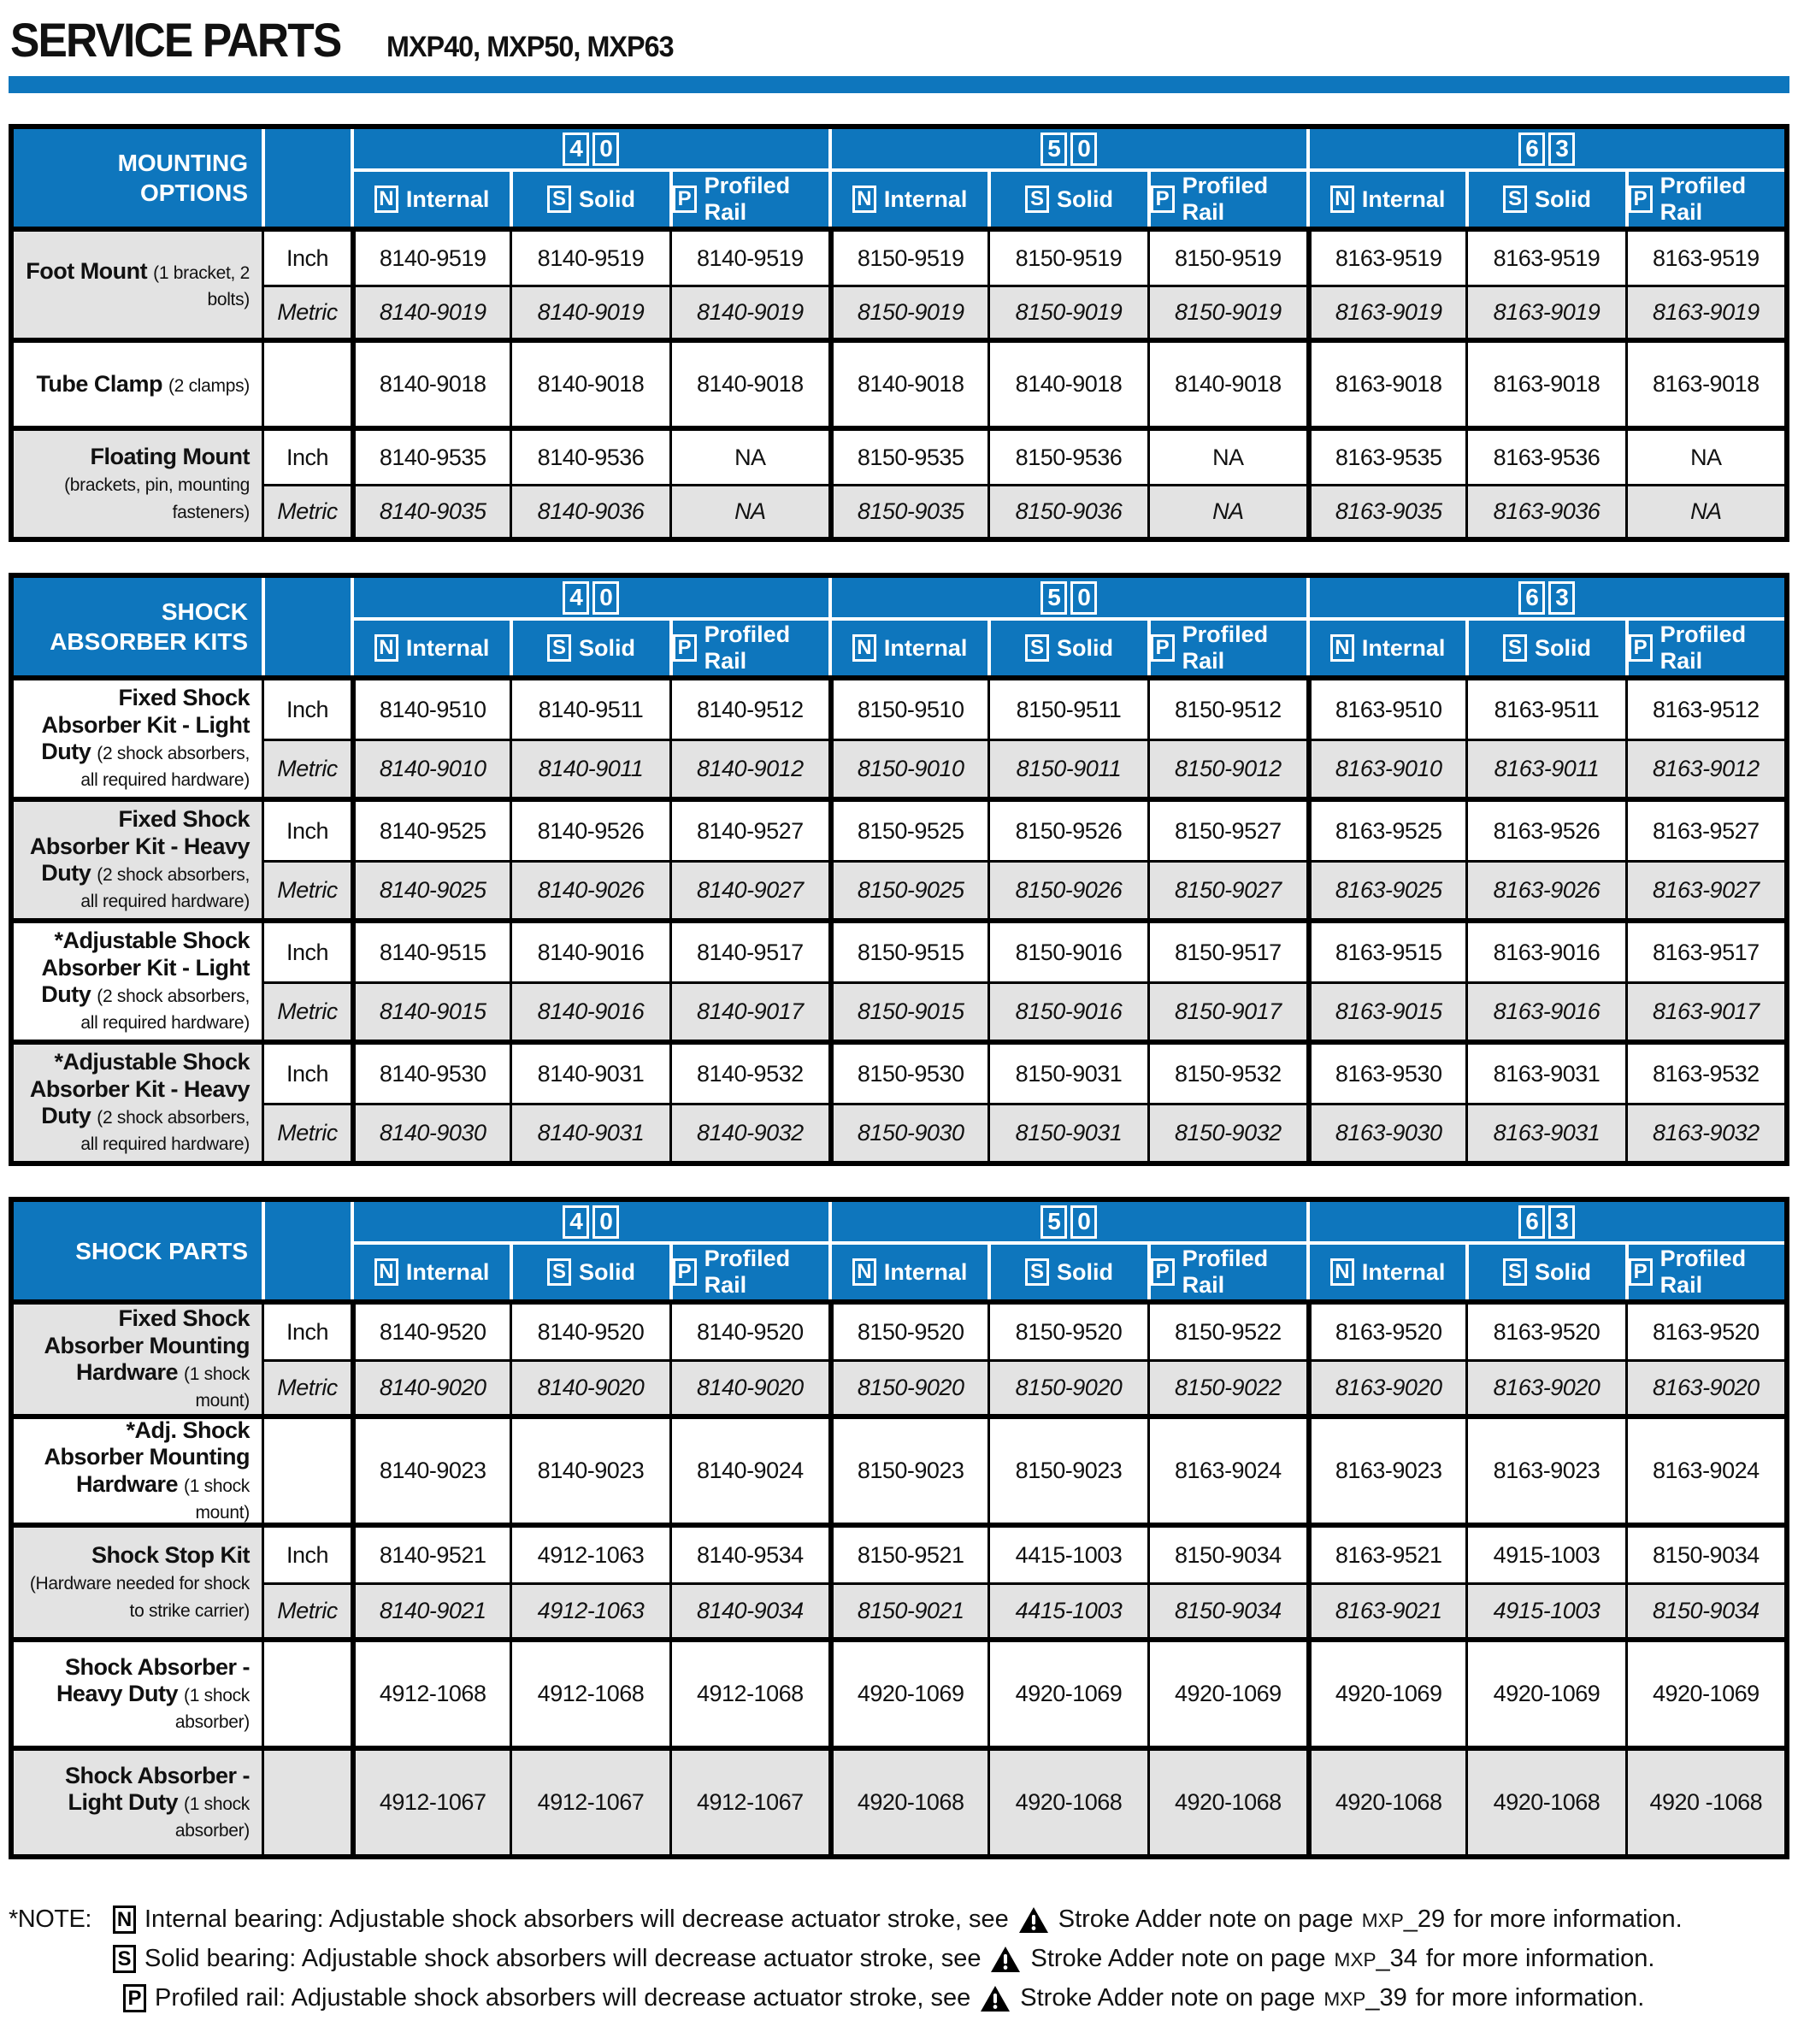 This screenshot has width=1798, height=2044. I want to click on row-sublabel: (1 shock mount), so click(217, 1499).